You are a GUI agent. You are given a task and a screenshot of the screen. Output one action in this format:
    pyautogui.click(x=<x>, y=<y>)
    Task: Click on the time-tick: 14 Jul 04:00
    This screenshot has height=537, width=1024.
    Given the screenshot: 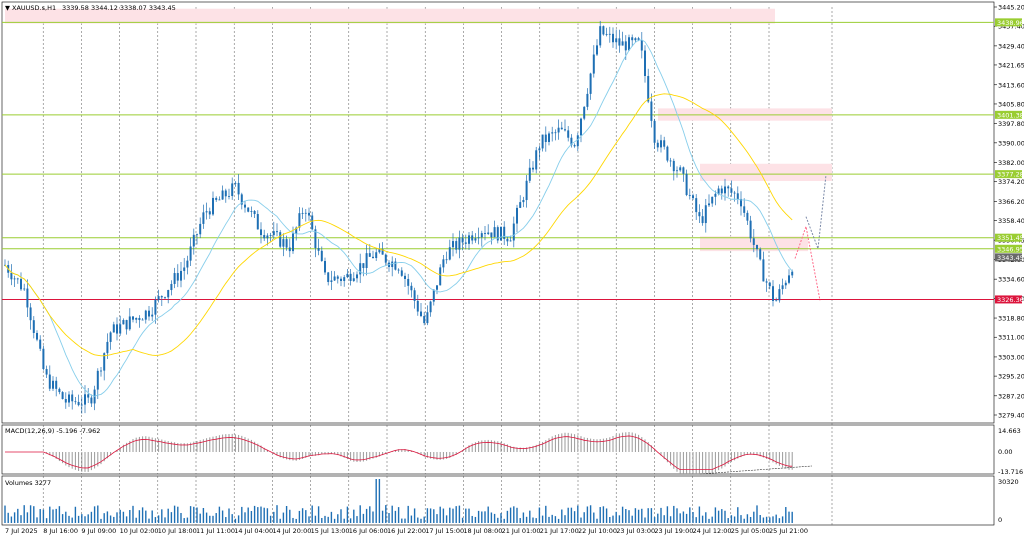 What is the action you would take?
    pyautogui.click(x=253, y=531)
    